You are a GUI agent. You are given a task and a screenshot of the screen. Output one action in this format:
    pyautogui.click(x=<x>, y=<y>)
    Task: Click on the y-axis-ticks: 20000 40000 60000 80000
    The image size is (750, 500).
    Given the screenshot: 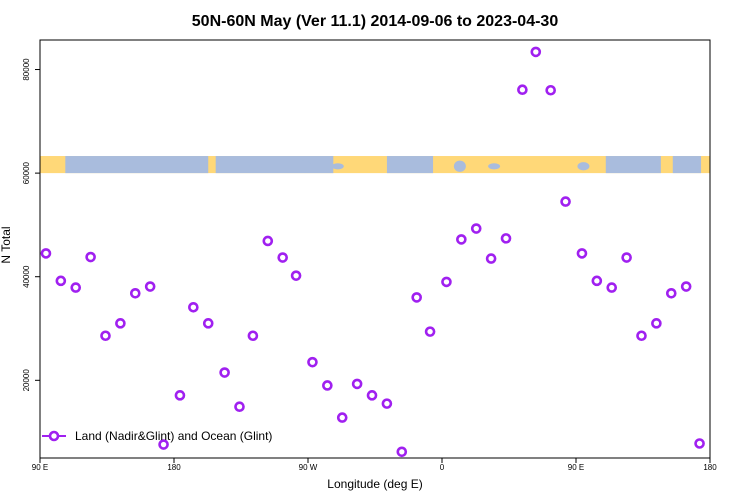 What is the action you would take?
    pyautogui.click(x=31, y=225)
    